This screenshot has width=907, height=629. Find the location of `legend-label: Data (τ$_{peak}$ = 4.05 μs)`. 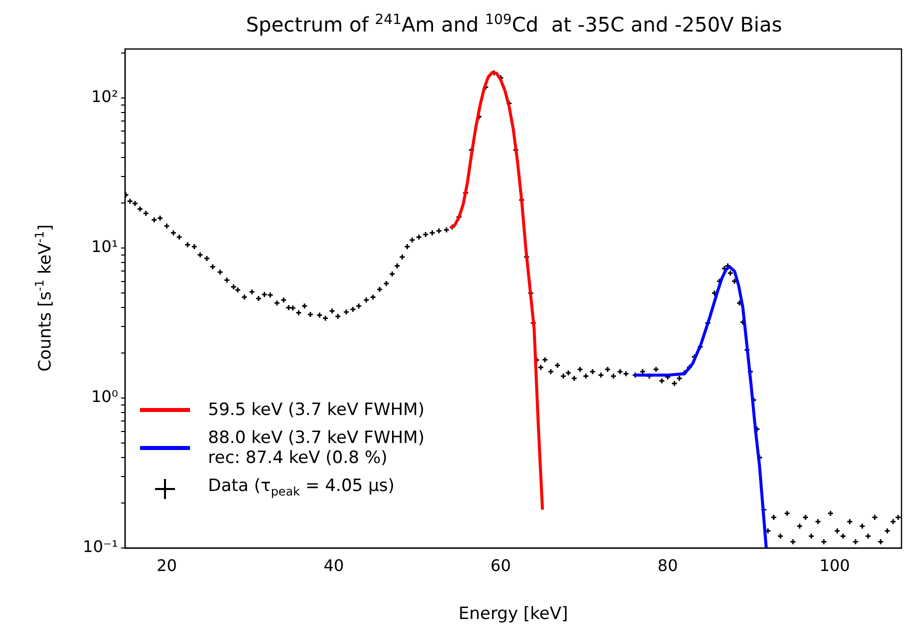

legend-label: Data (τ$_{peak}$ = 4.05 μs) is located at coordinates (301, 488).